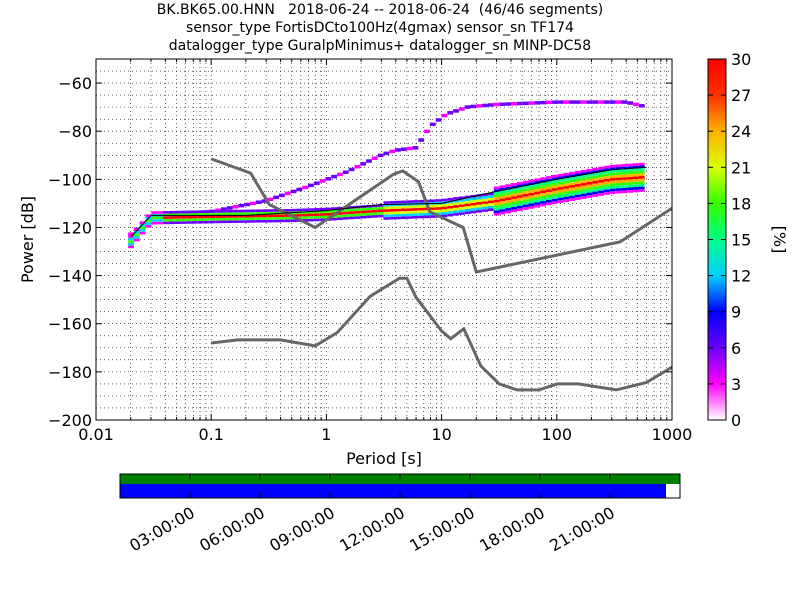 Image resolution: width=800 pixels, height=600 pixels. I want to click on mean-line, so click(388, 202).